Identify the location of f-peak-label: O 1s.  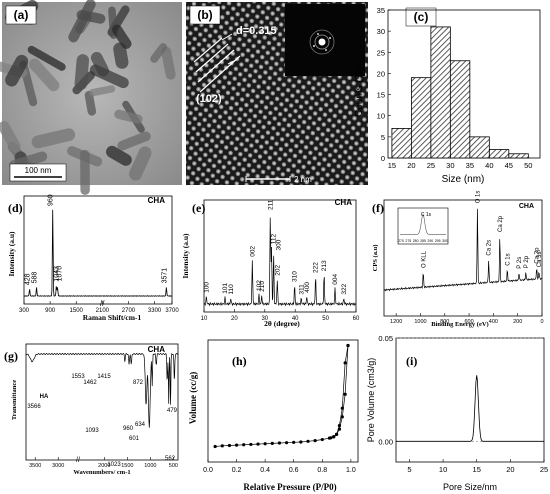
(479, 197).